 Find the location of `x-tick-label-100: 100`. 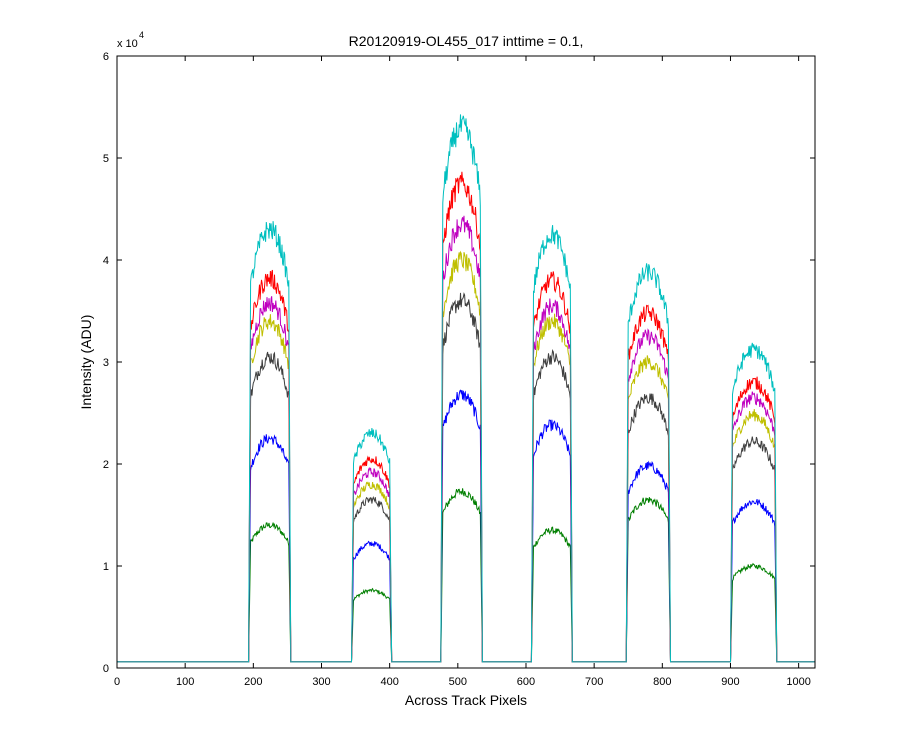

x-tick-label-100: 100 is located at coordinates (185, 682).